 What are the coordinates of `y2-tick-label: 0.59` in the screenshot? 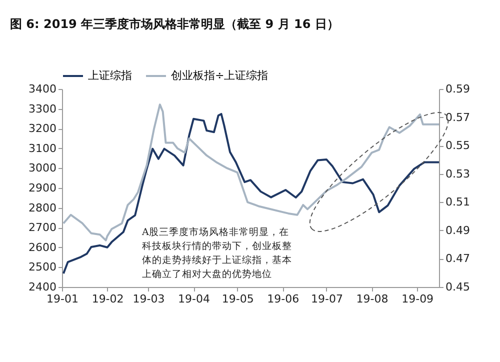 It's located at (458, 89).